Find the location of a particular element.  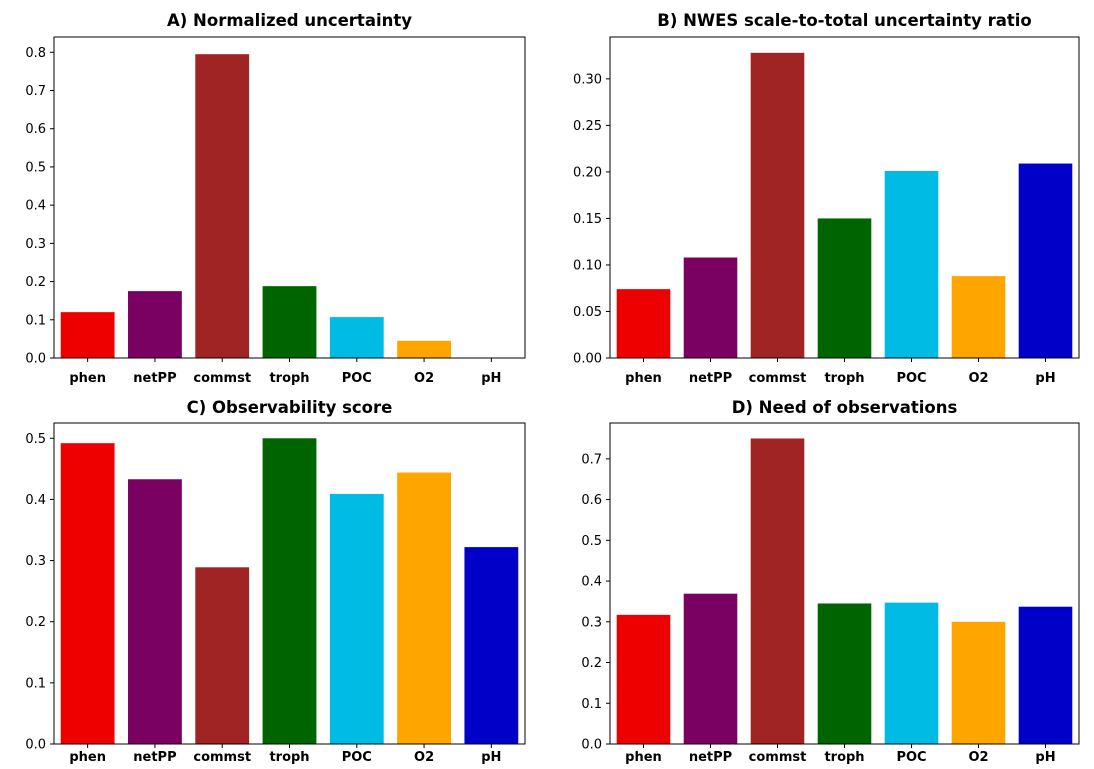

chart-title: B) NWES scale-to-total uncertainty ratio is located at coordinates (844, 20).